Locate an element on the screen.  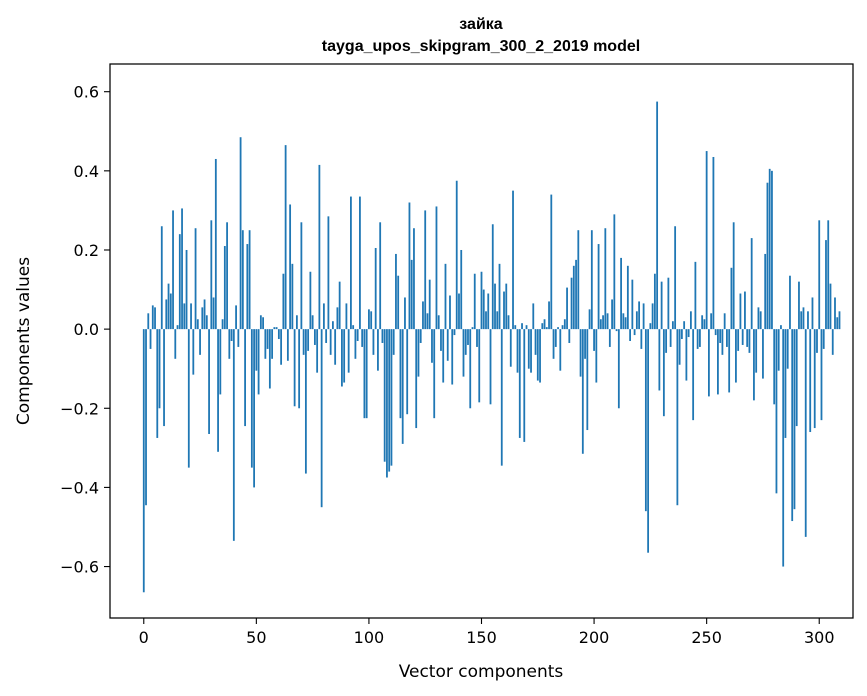
y-tick-label: 0.0 is located at coordinates (86, 329).